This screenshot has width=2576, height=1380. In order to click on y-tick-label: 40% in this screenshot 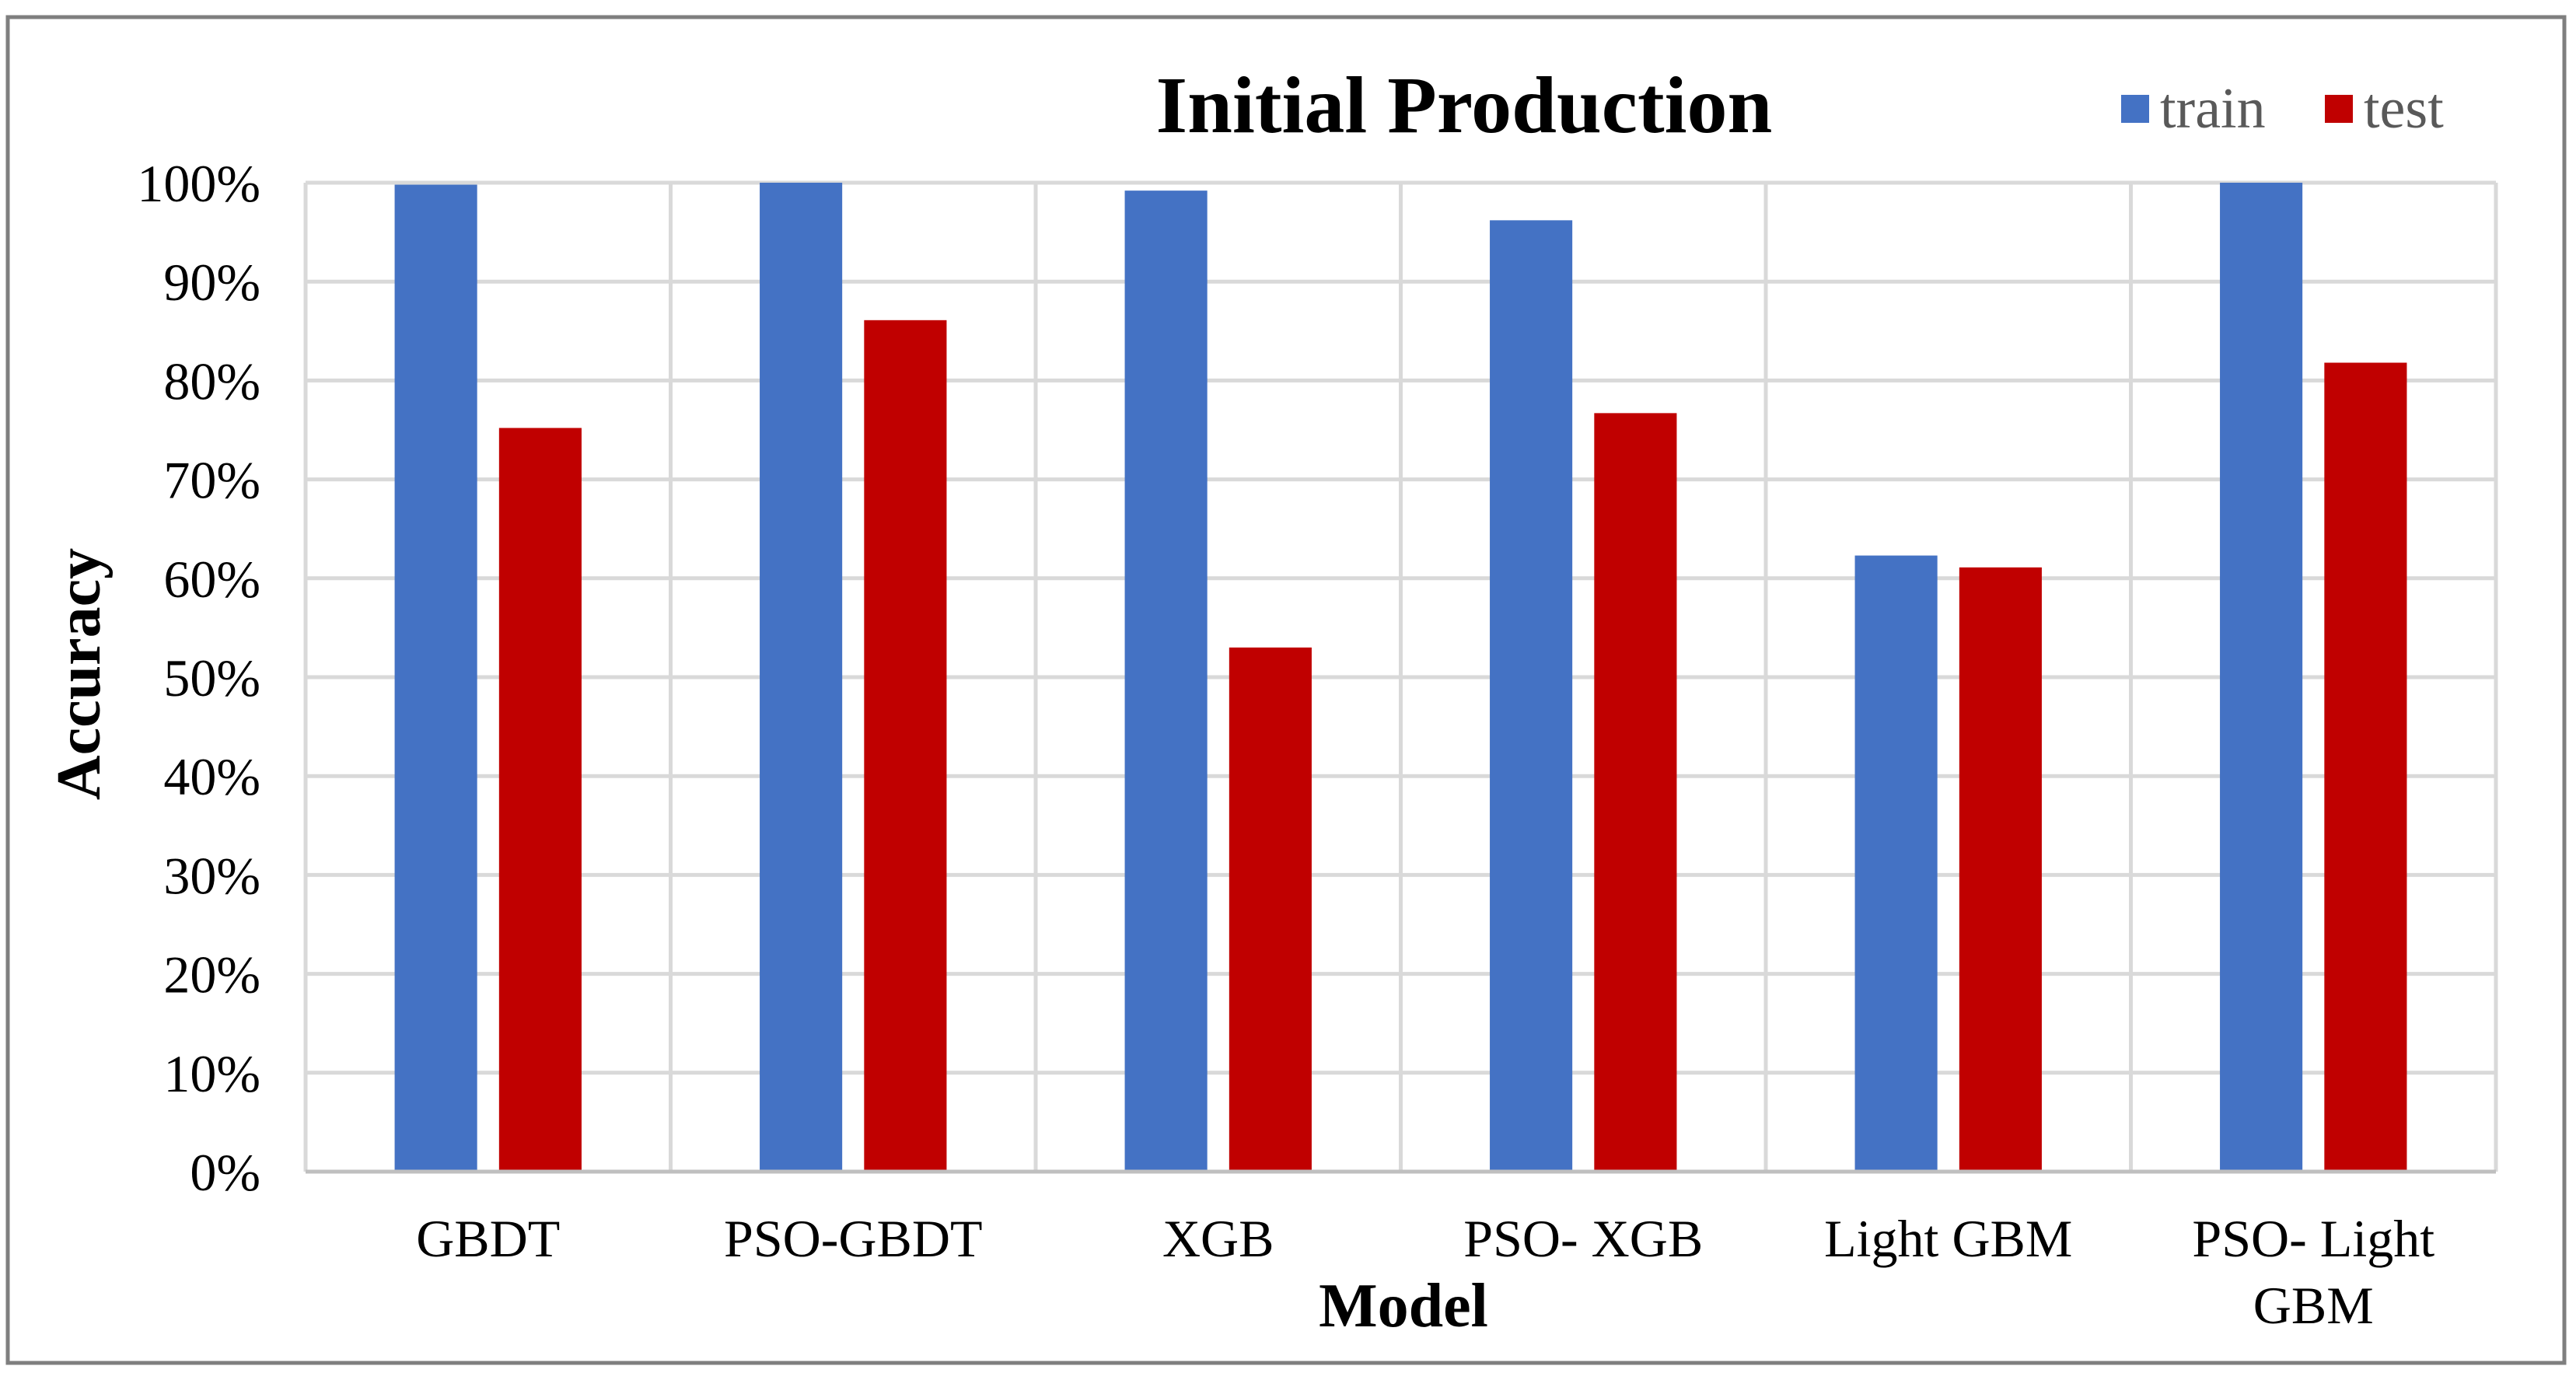, I will do `click(211, 776)`.